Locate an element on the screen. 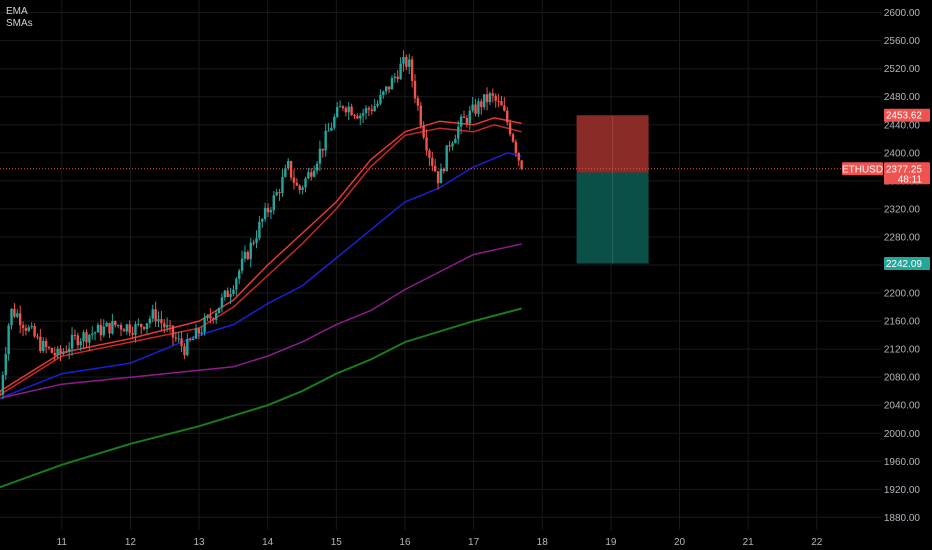  legend-smas: SMAs is located at coordinates (19, 23).